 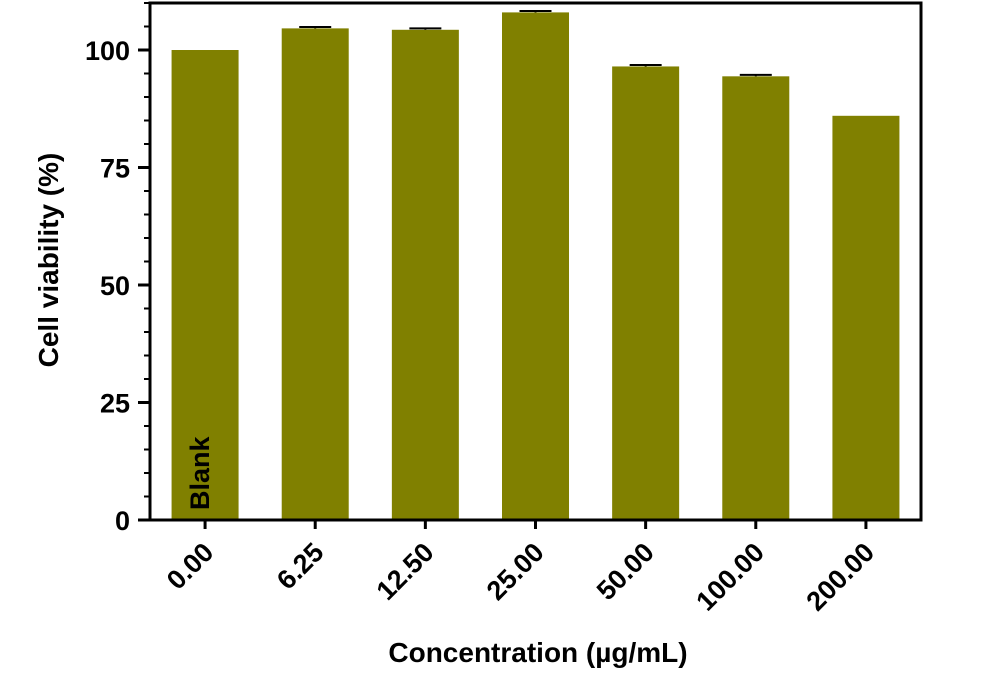 I want to click on x-tick-label-12.50: 12.50, so click(x=405, y=571).